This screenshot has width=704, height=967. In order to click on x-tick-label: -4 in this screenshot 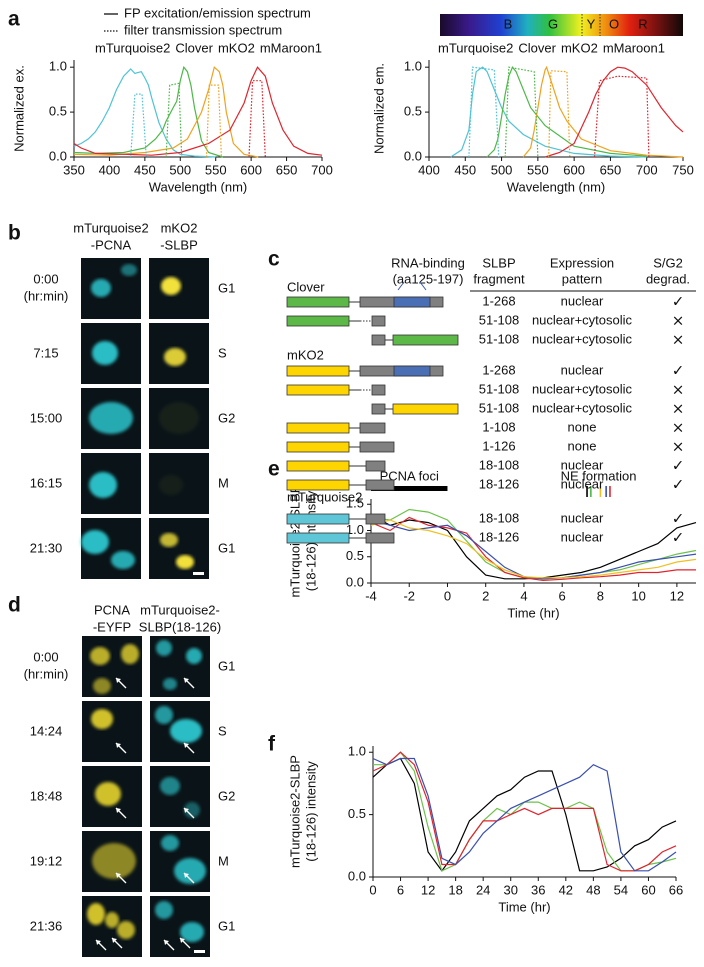, I will do `click(371, 595)`.